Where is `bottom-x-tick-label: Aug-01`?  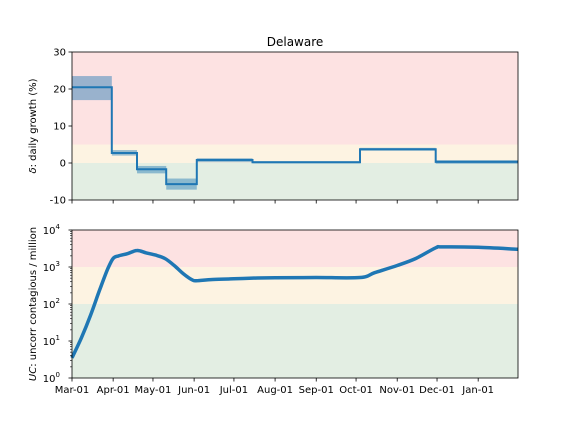
bottom-x-tick-label: Aug-01 is located at coordinates (275, 390).